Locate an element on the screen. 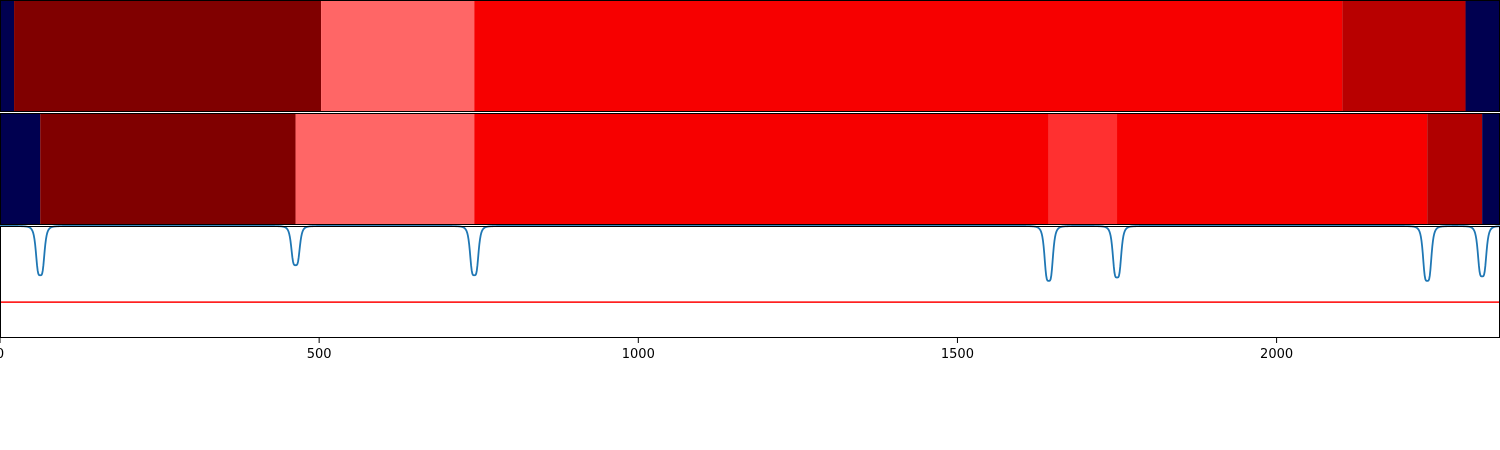 The height and width of the screenshot is (450, 1500). signal-line is located at coordinates (750, 253).